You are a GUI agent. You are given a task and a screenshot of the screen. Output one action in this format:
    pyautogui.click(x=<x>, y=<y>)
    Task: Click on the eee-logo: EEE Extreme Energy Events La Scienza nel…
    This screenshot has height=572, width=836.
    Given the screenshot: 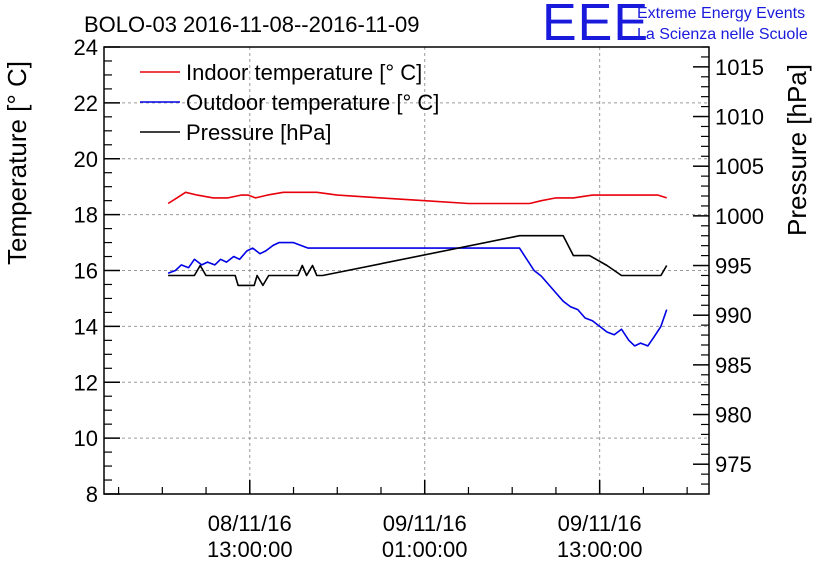 What is the action you would take?
    pyautogui.click(x=675, y=26)
    